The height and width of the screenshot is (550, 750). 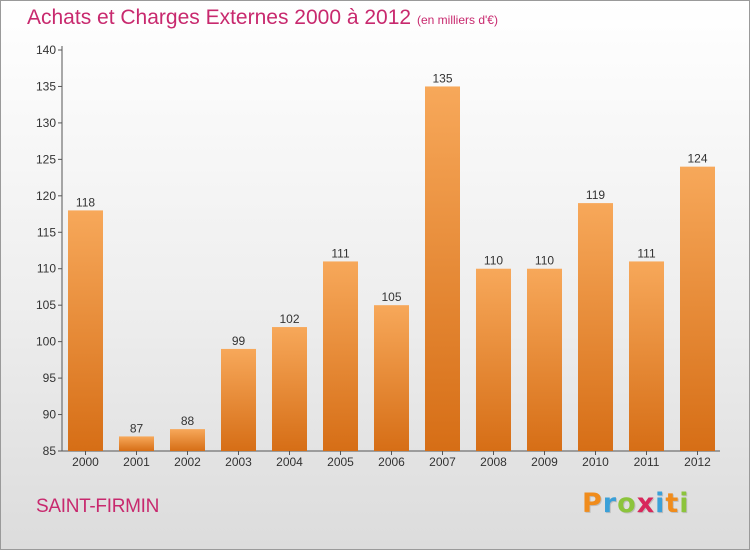 What do you see at coordinates (442, 78) in the screenshot?
I see `bar-value-label: 135` at bounding box center [442, 78].